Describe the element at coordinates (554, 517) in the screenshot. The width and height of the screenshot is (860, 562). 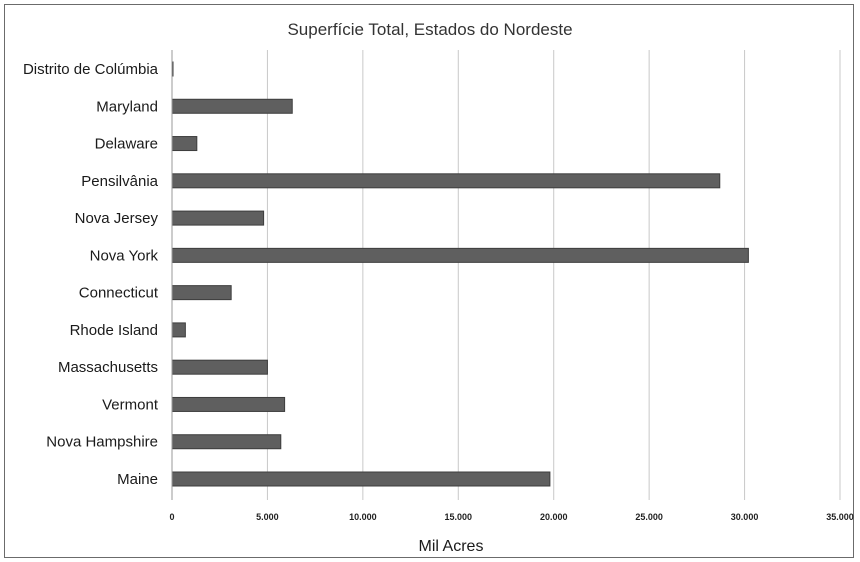
I see `x-tick-label: 20.000` at that location.